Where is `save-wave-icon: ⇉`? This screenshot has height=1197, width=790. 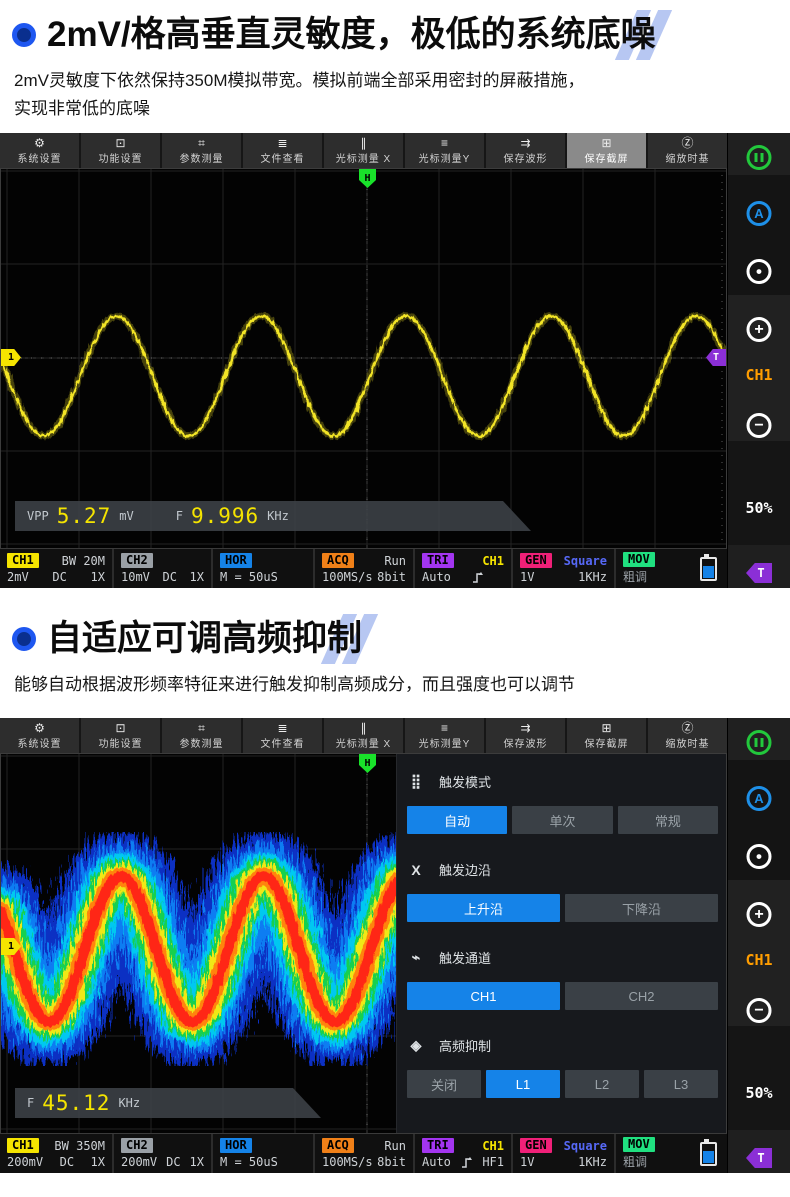
save-wave-icon: ⇉ is located at coordinates (525, 142).